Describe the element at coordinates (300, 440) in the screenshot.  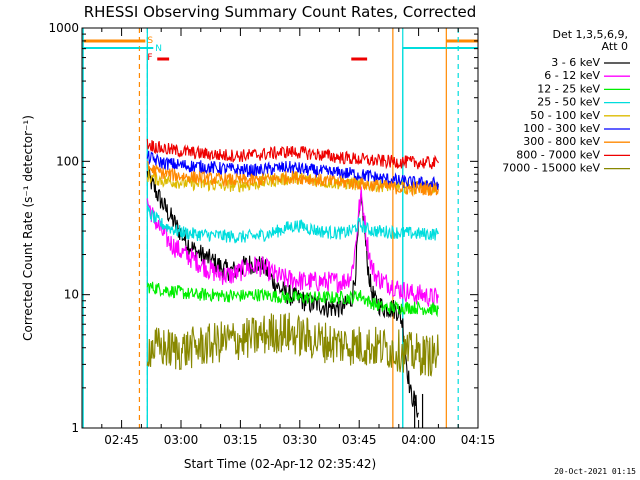
I see `x-tick-label: 03:30` at that location.